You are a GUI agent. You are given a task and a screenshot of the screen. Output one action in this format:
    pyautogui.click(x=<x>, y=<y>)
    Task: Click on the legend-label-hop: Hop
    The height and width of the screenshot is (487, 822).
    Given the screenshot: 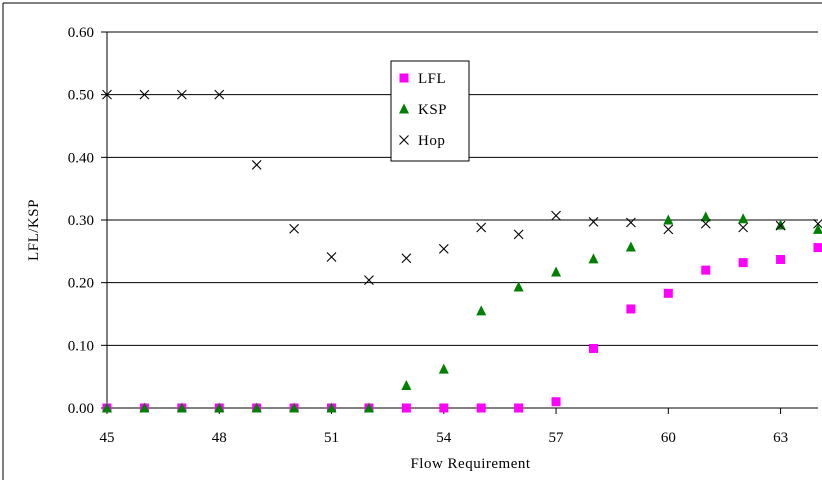 What is the action you would take?
    pyautogui.click(x=431, y=141)
    